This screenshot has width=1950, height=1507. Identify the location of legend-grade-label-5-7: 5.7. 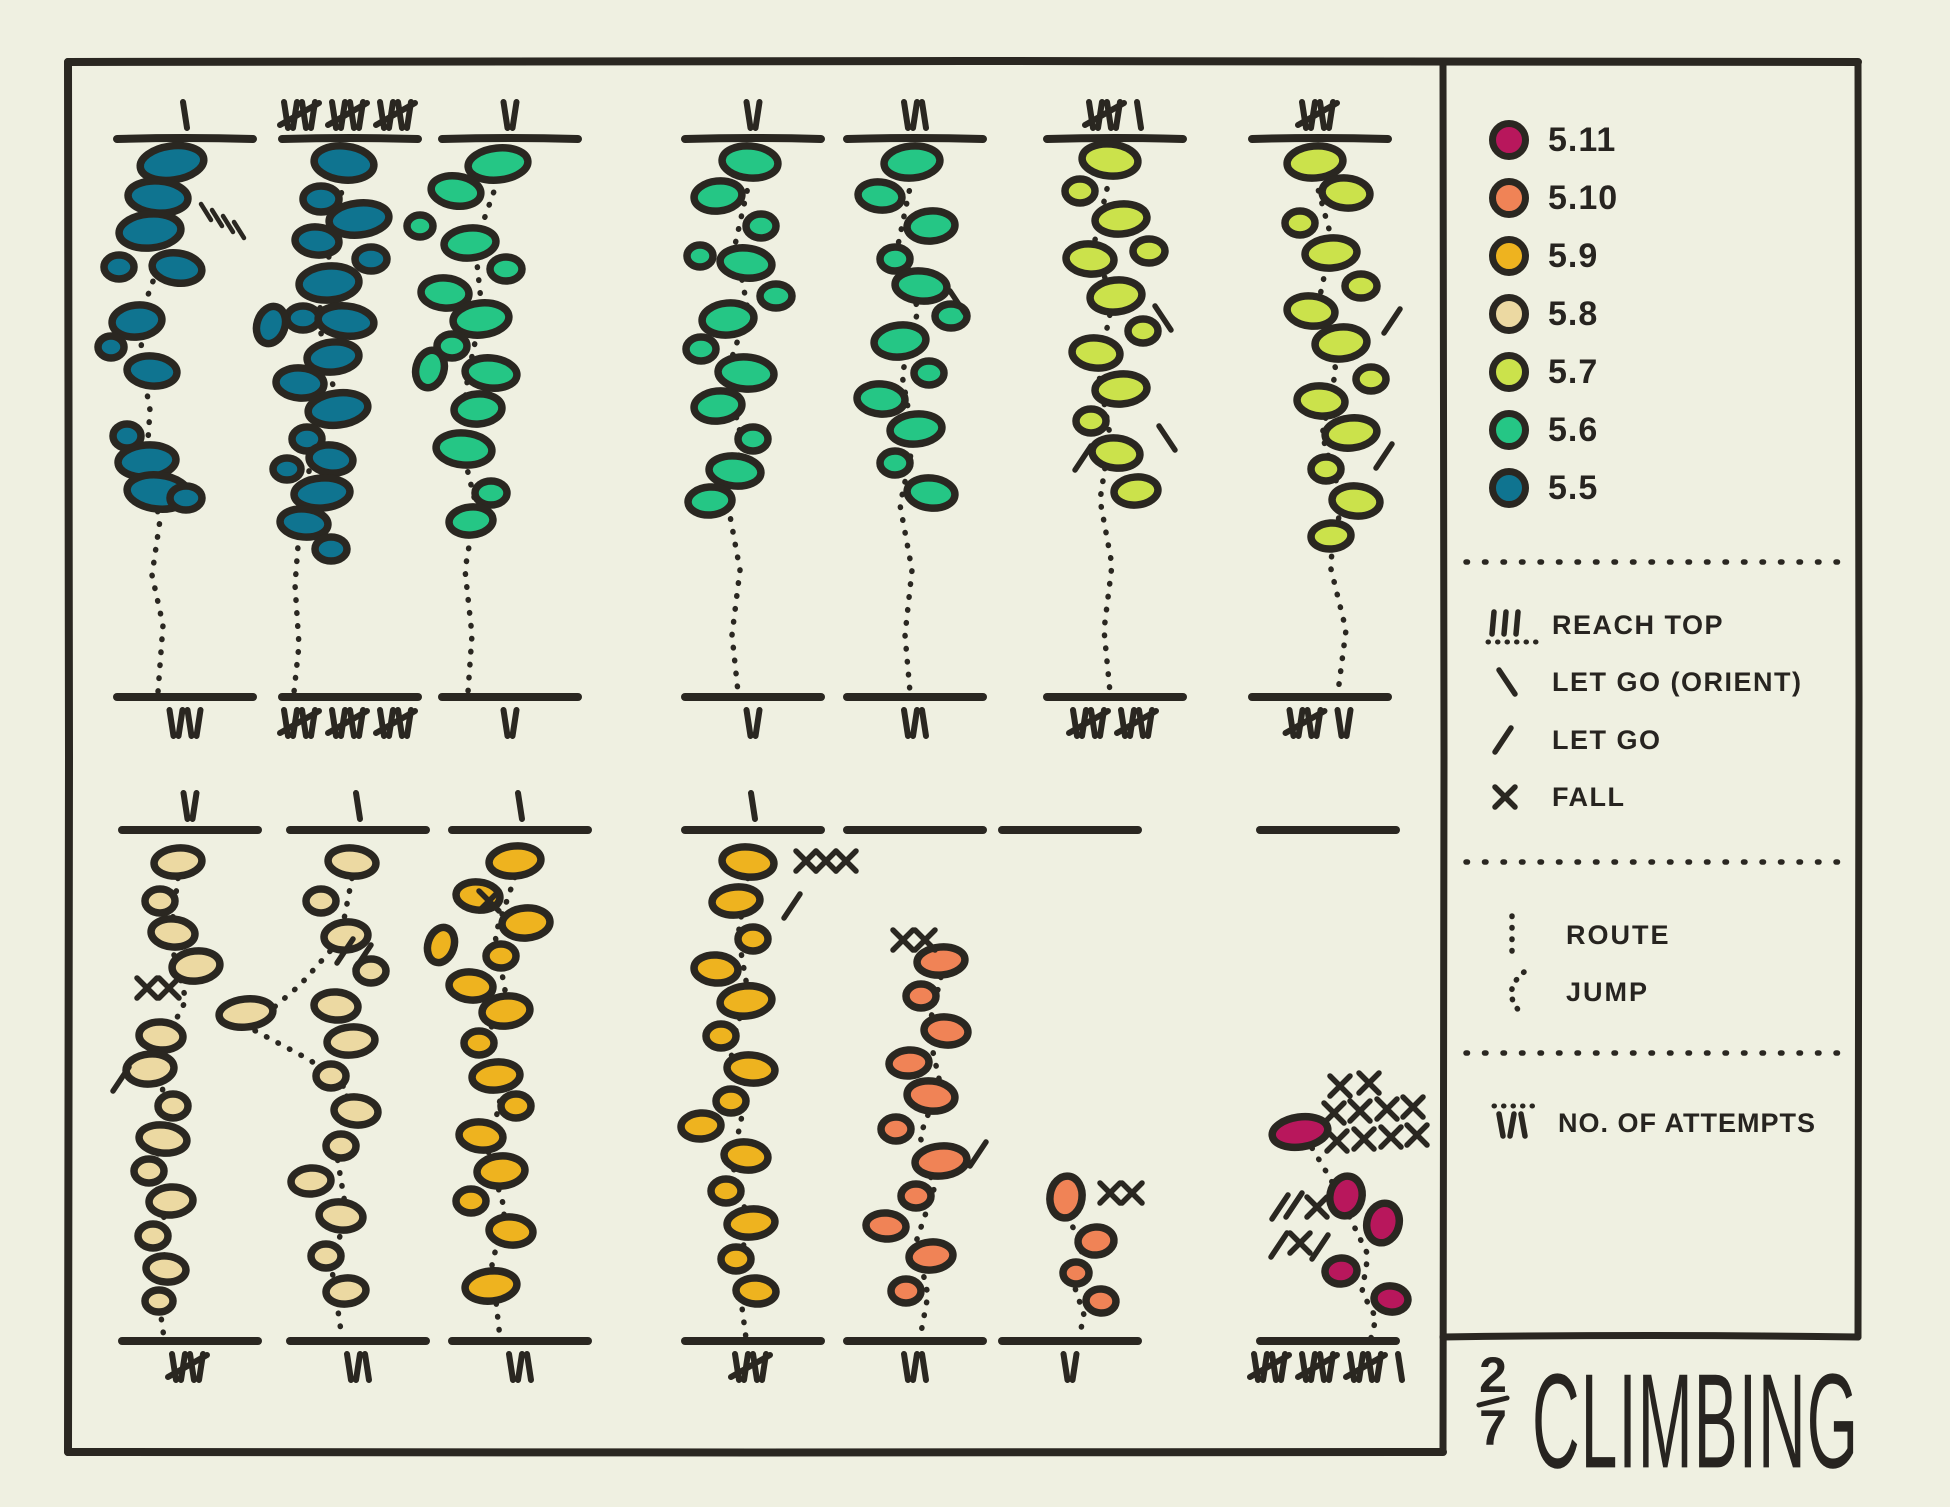
(1573, 372).